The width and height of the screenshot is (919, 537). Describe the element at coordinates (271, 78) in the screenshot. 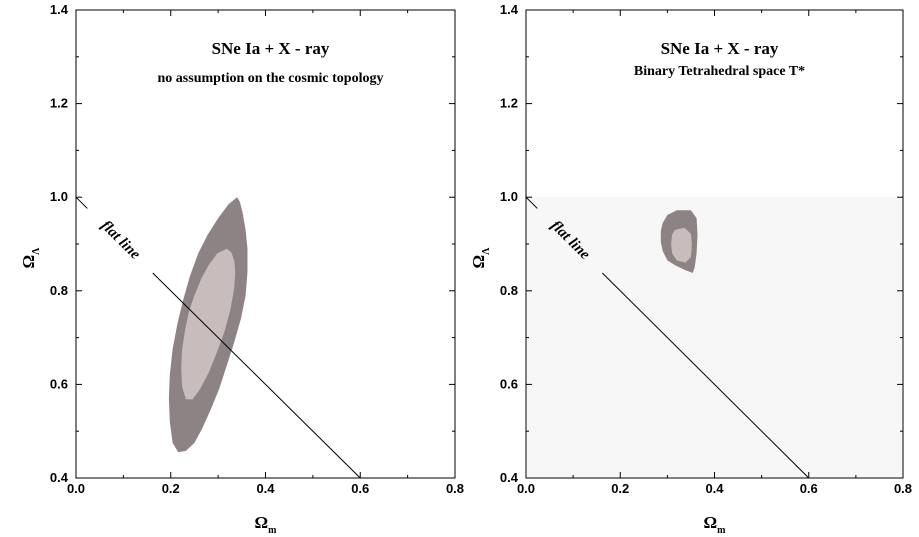

I see `chart-subtitle: no assumption on the cosmic topology` at that location.